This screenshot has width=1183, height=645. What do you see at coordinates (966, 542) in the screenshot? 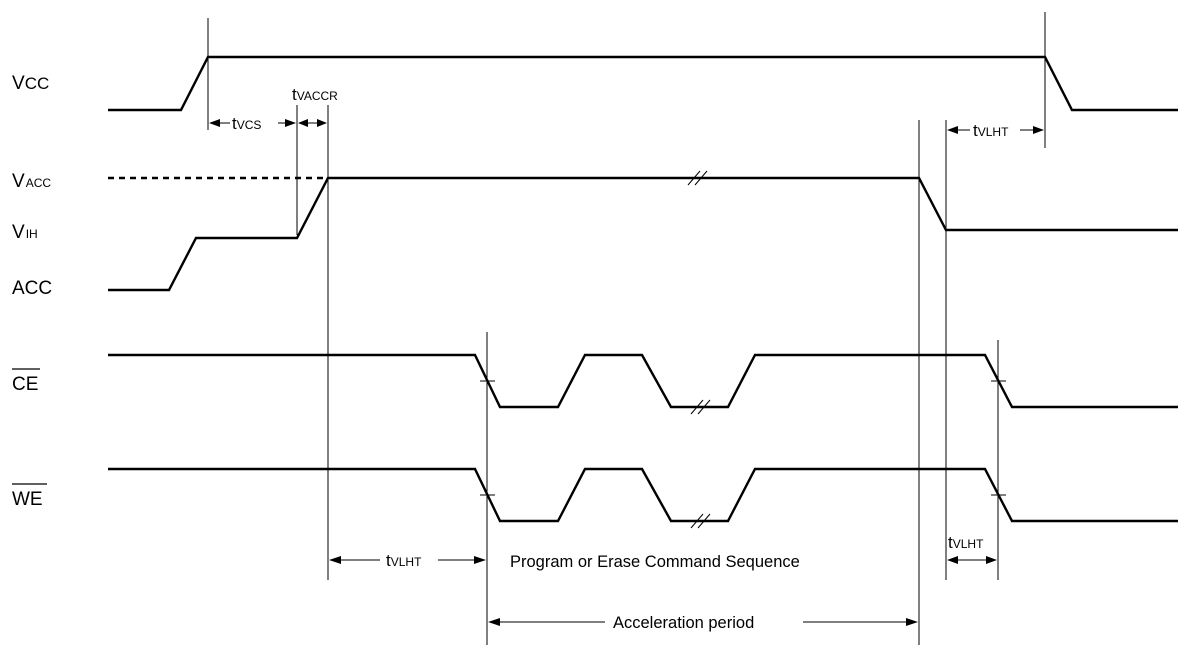
I see `tvlht-label-right: tVLHT` at bounding box center [966, 542].